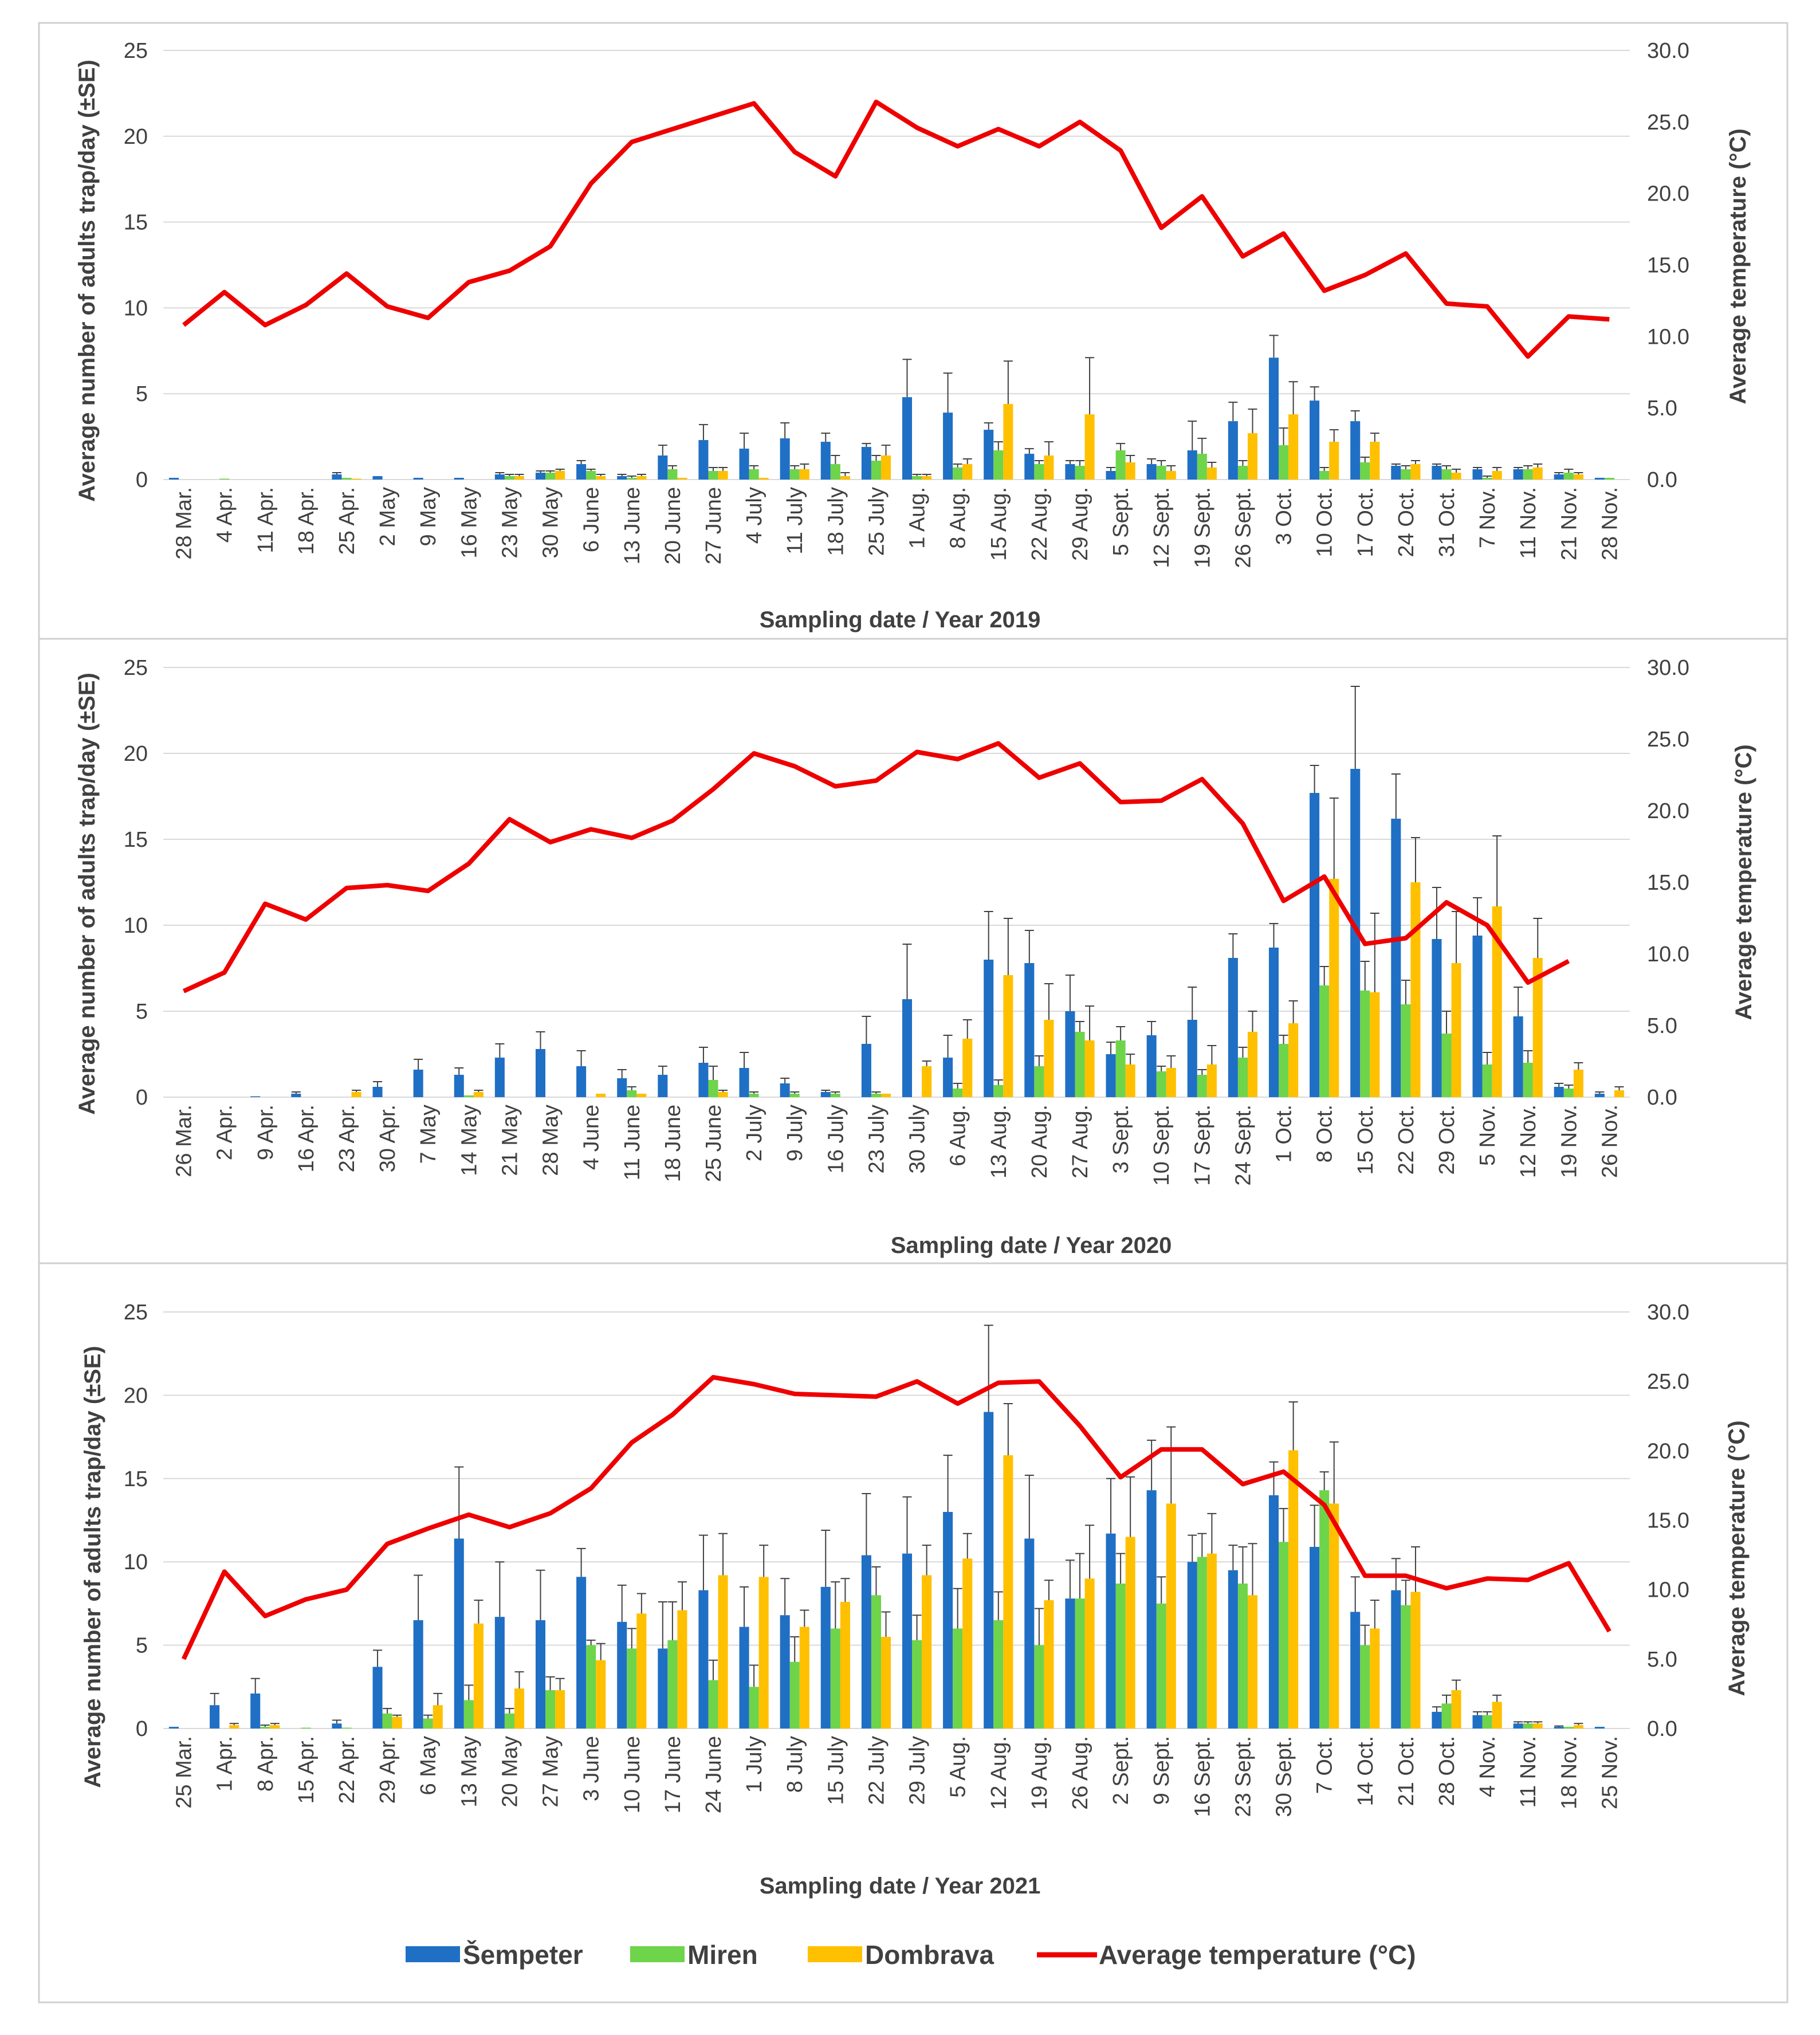  Describe the element at coordinates (754, 515) in the screenshot. I see `x-tick-label: 4 July` at that location.